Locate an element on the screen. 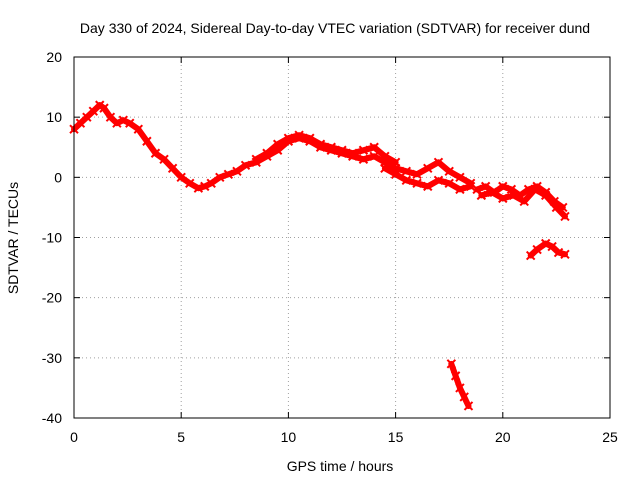 The width and height of the screenshot is (640, 480). x-axis-label: GPS time / hours is located at coordinates (340, 466).